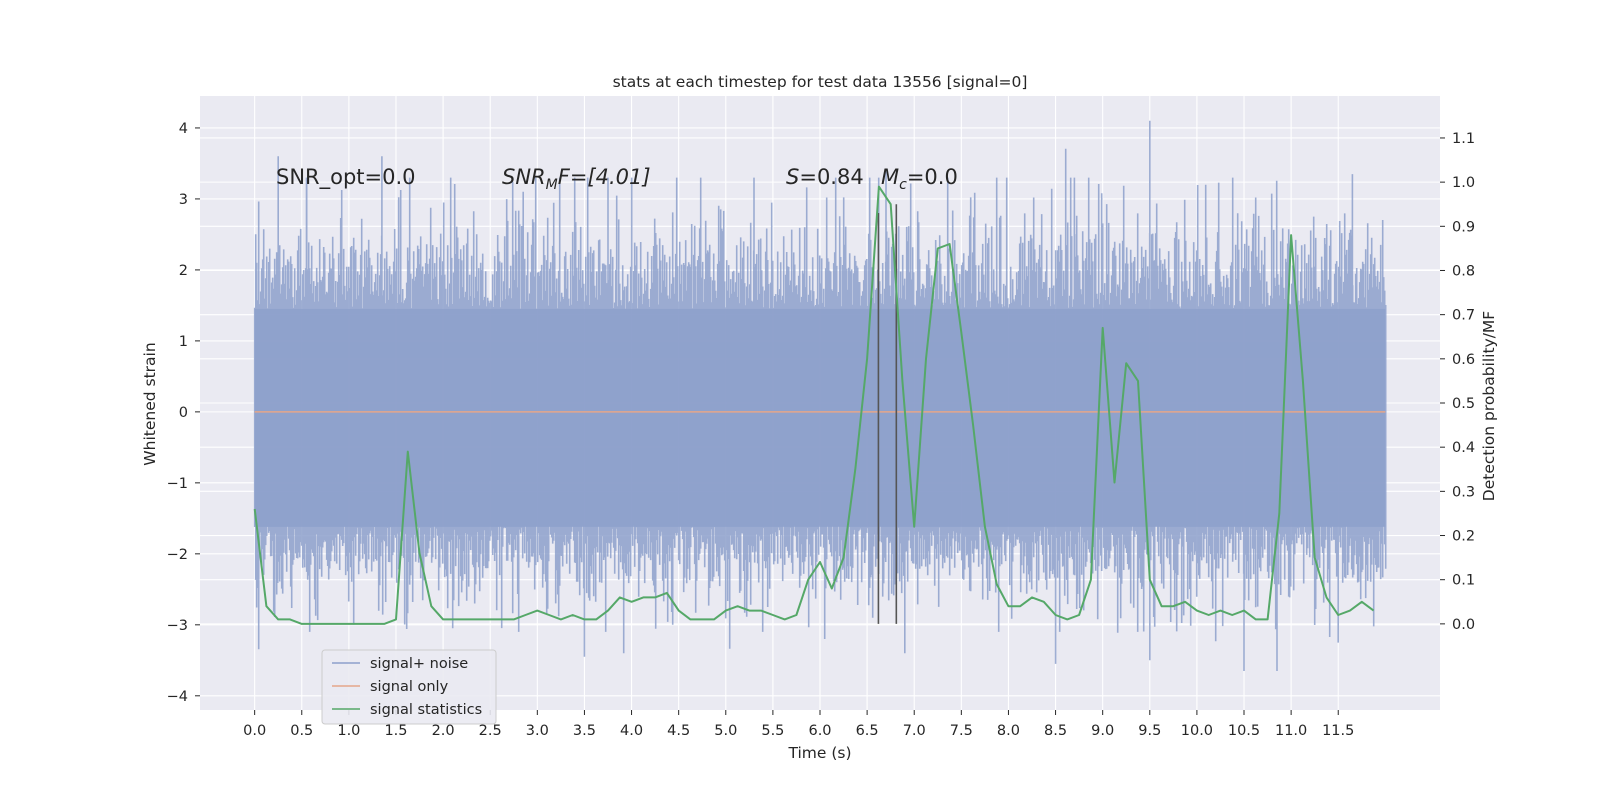  Describe the element at coordinates (1008, 731) in the screenshot. I see `x-tick-label: 8.0` at that location.